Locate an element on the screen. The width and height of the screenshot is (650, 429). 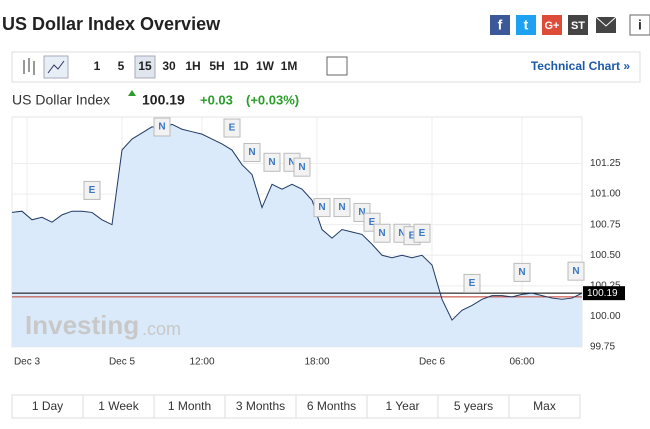
interval-button: 1M is located at coordinates (289, 66).